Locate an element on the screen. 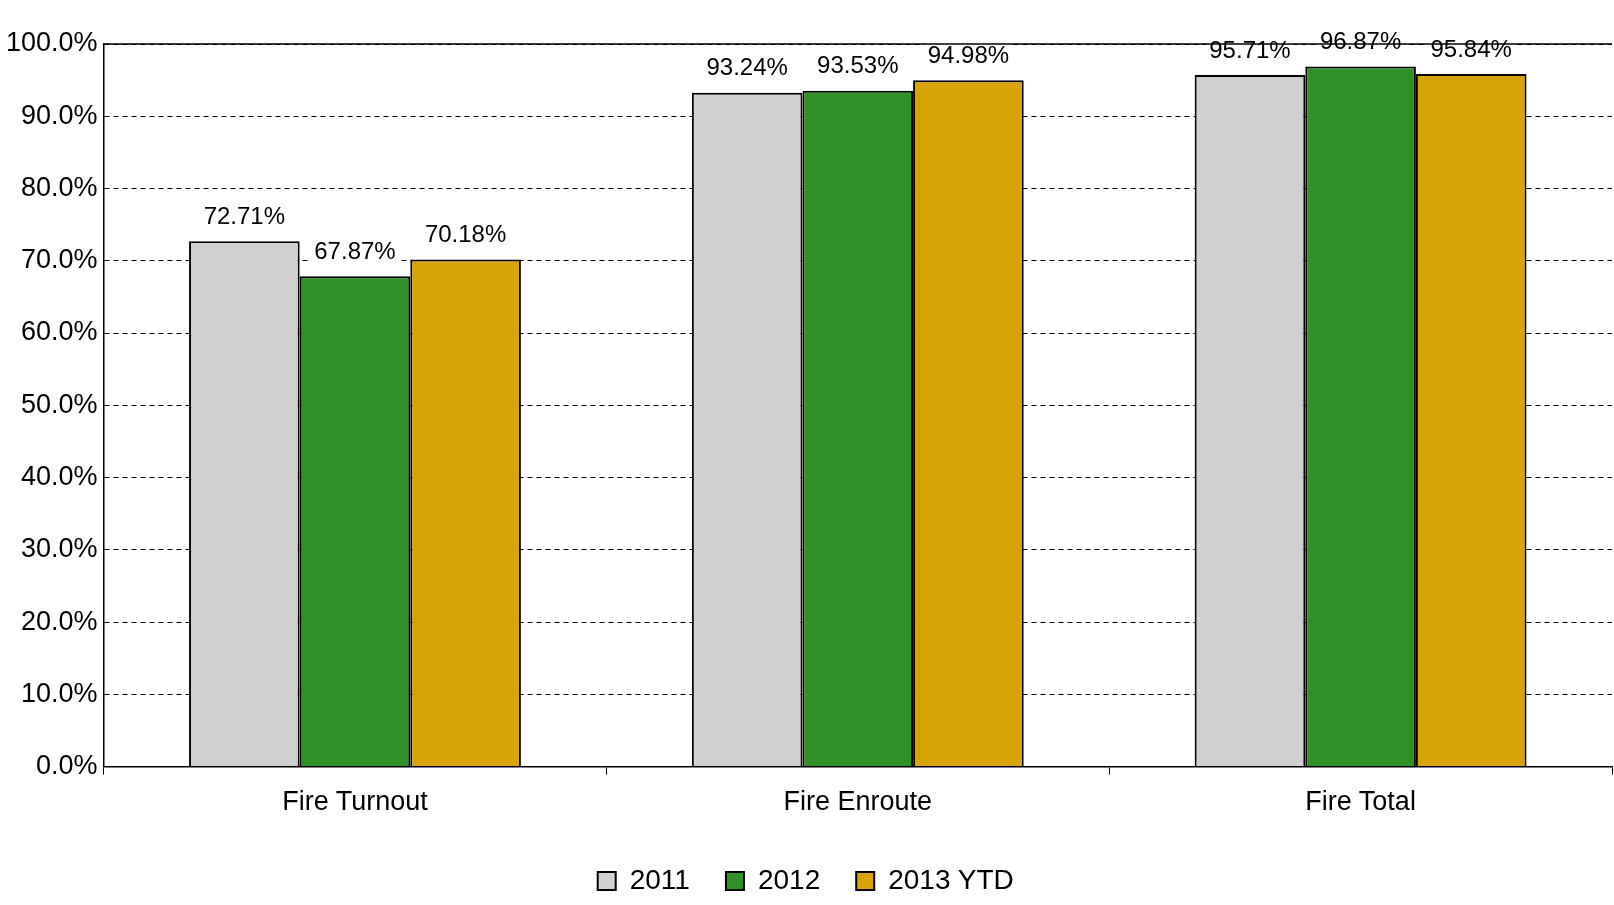 The height and width of the screenshot is (905, 1614). y-tick-label: 40.0% is located at coordinates (59, 476).